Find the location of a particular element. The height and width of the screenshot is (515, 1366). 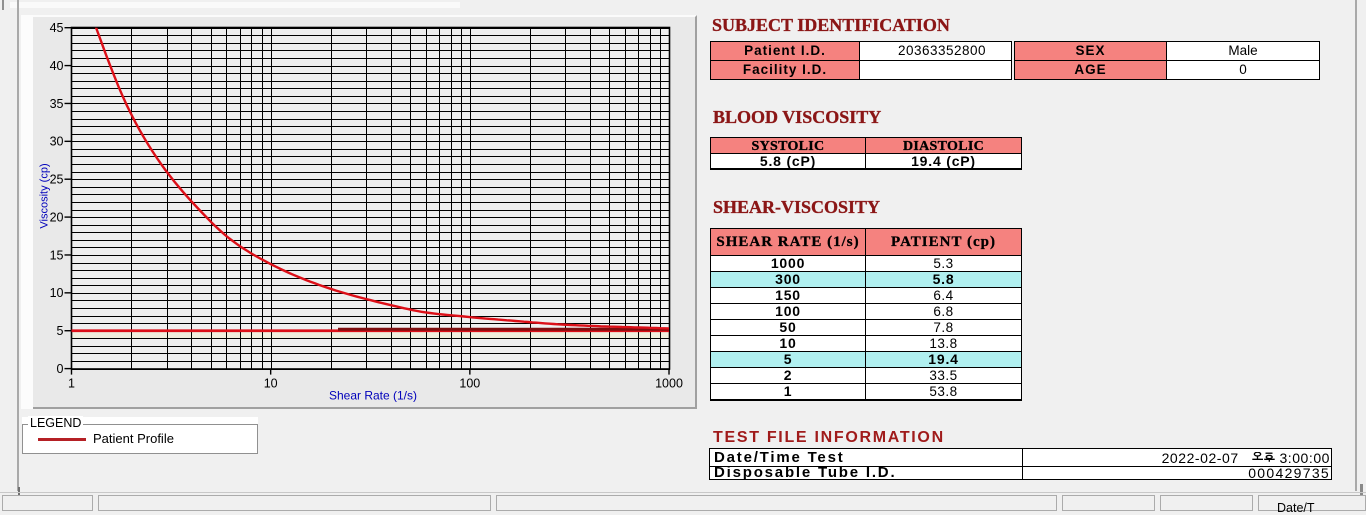

svg-text: 20 is located at coordinates (57, 217).